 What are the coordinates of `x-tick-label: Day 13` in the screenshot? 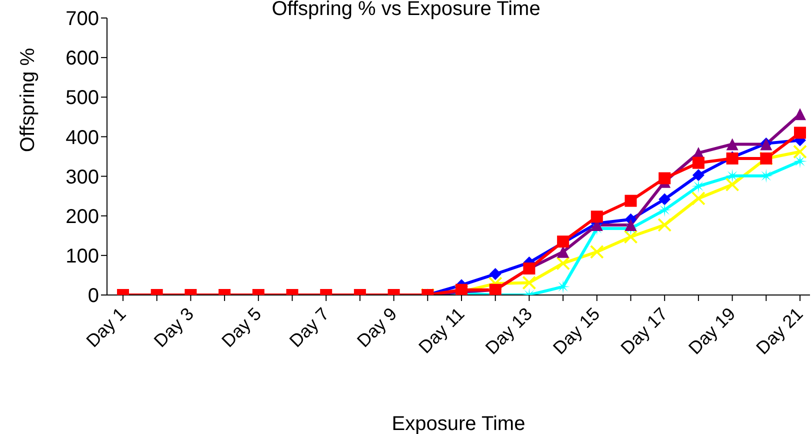 It's located at (509, 331).